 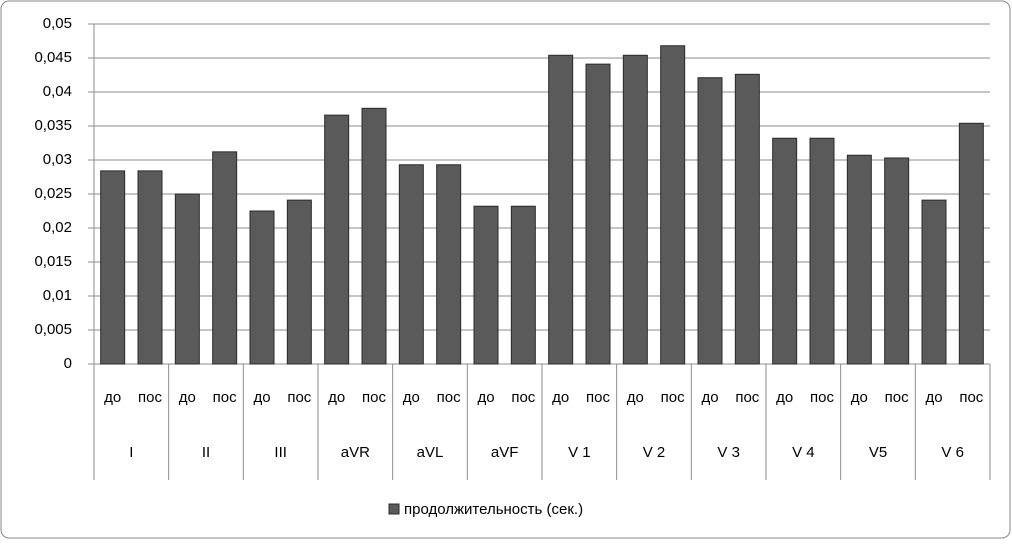 I want to click on group-label: II, so click(x=206, y=452).